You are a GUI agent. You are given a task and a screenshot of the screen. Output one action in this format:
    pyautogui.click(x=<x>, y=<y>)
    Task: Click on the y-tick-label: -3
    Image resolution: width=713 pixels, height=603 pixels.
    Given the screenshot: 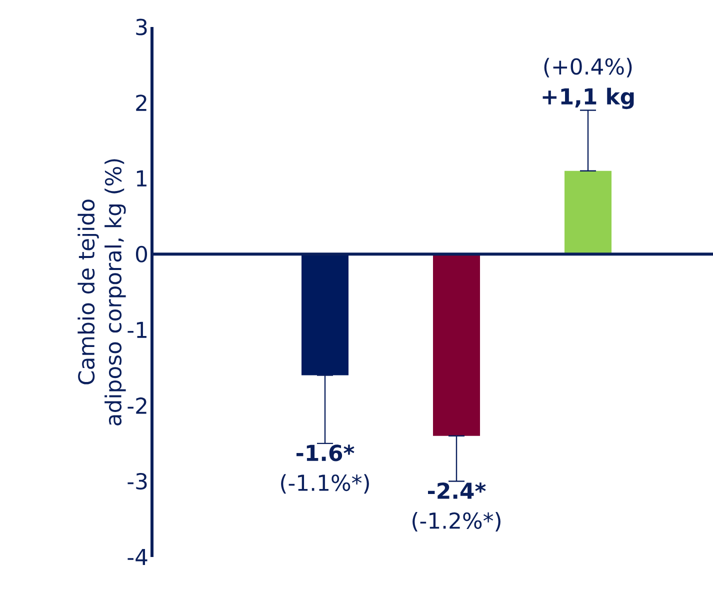 What is the action you would take?
    pyautogui.click(x=137, y=481)
    